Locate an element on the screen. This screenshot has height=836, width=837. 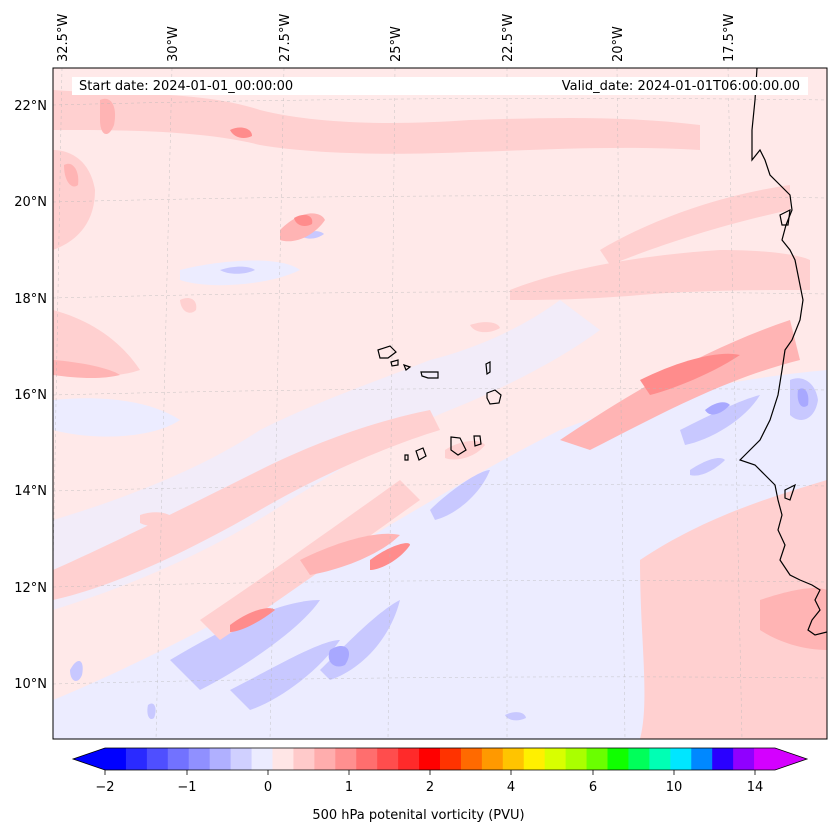
cape-verde-islands is located at coordinates (439, 403).